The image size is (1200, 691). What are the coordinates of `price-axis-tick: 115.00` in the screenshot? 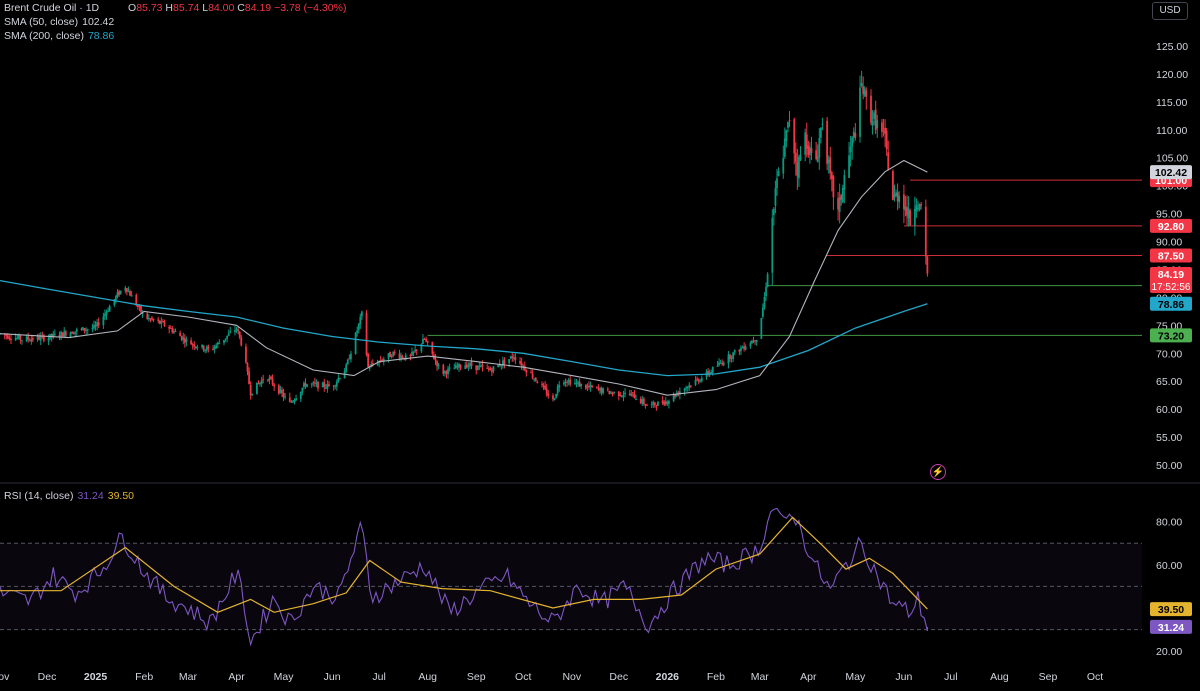 It's located at (1171, 103).